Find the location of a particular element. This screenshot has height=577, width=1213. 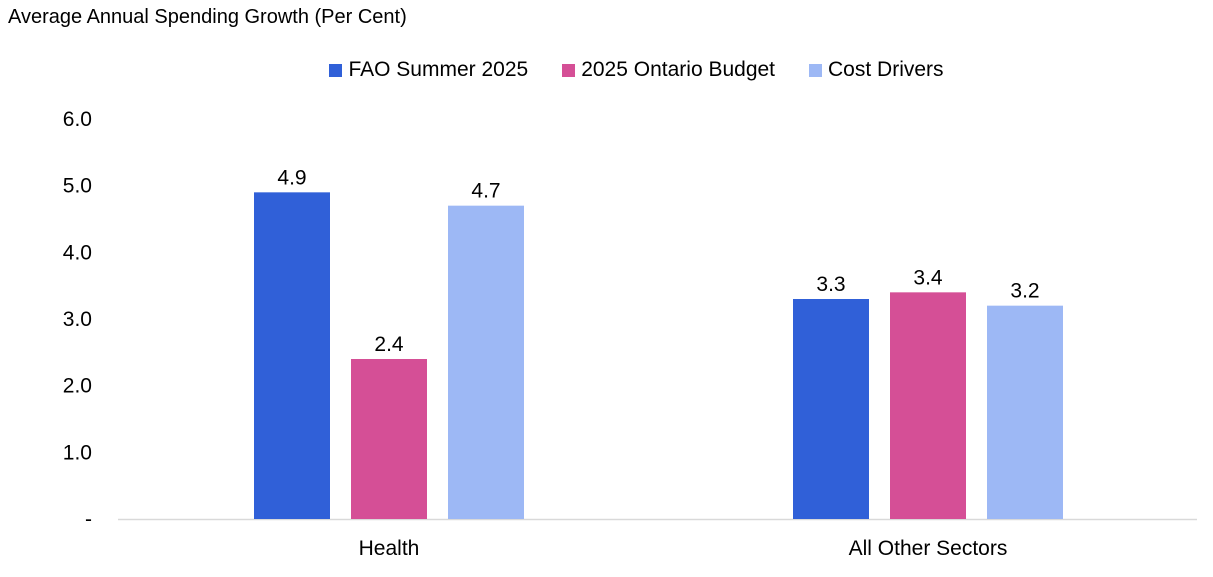

y-tick-label: 2.0 is located at coordinates (77, 386).